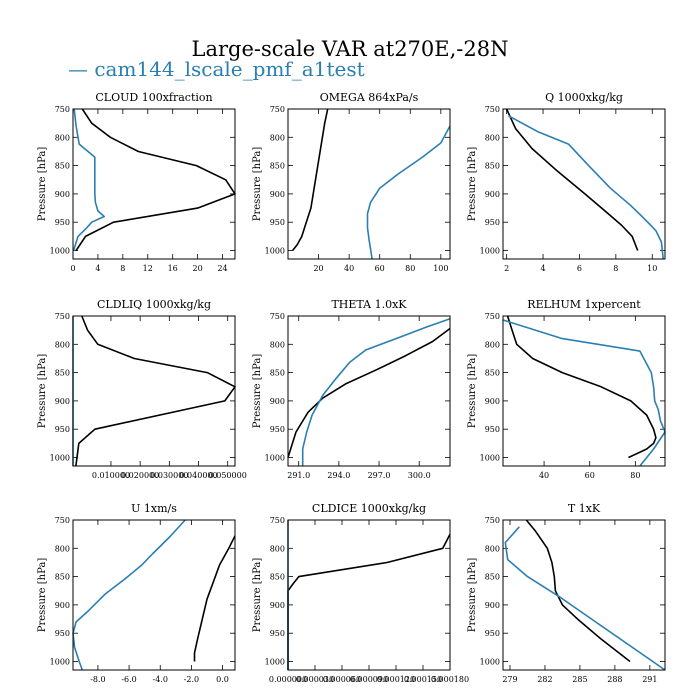  What do you see at coordinates (318, 268) in the screenshot?
I see `x-tick-label: 20` at bounding box center [318, 268].